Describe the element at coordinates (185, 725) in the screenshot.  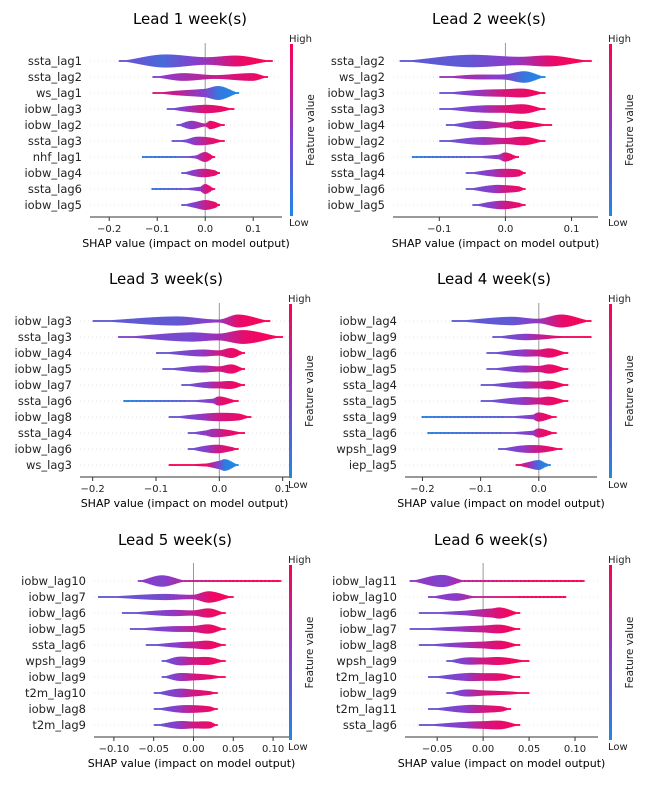
I see `violin-t2m_lag9` at that location.